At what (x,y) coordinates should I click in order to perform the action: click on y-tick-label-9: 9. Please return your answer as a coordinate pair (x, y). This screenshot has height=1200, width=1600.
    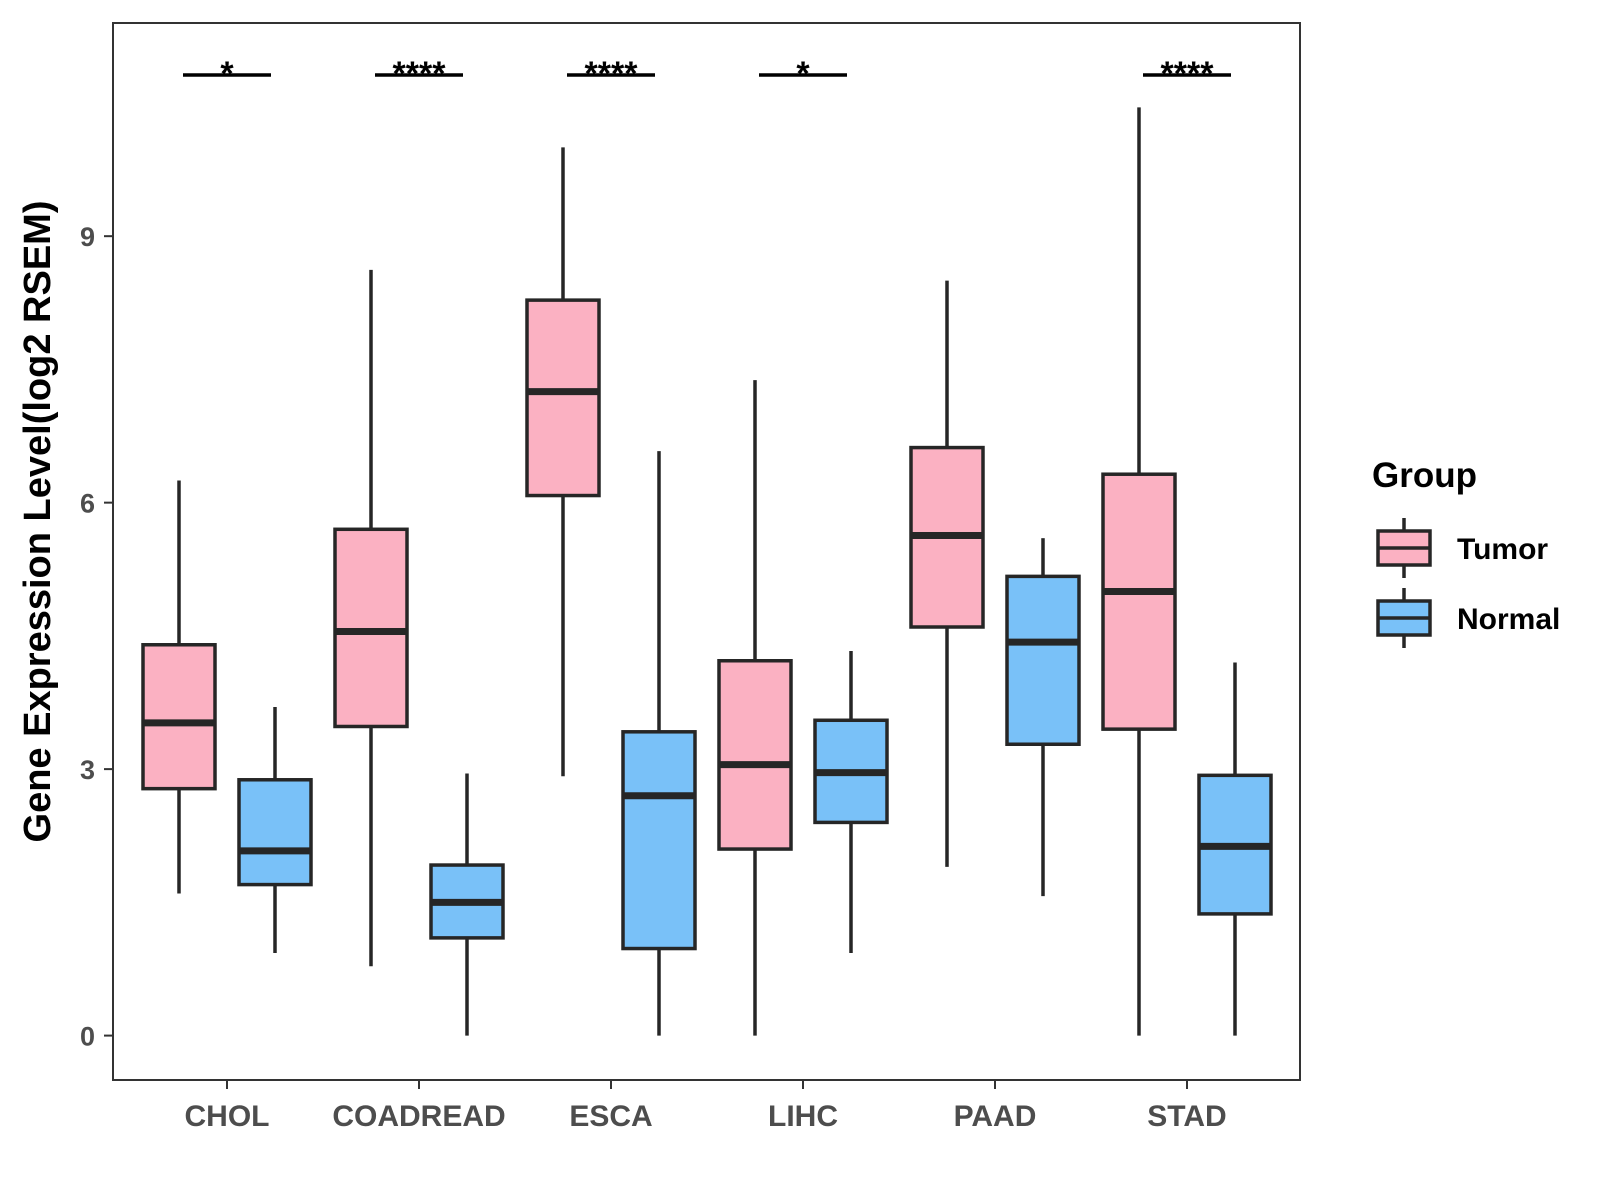
    Looking at the image, I should click on (87, 237).